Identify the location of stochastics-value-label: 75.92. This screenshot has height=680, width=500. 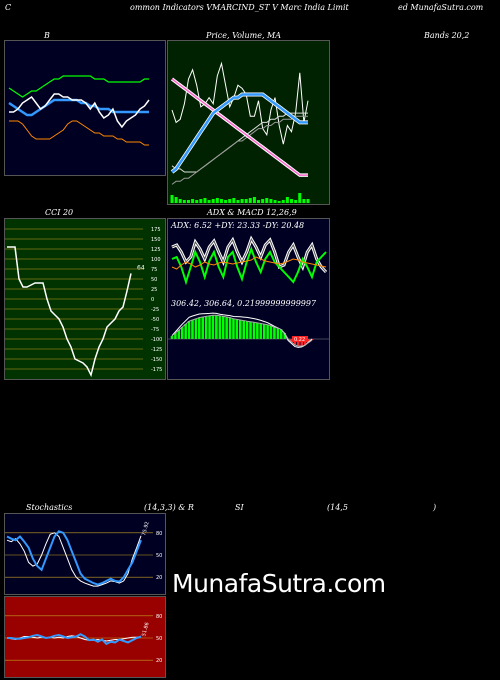
(146, 528).